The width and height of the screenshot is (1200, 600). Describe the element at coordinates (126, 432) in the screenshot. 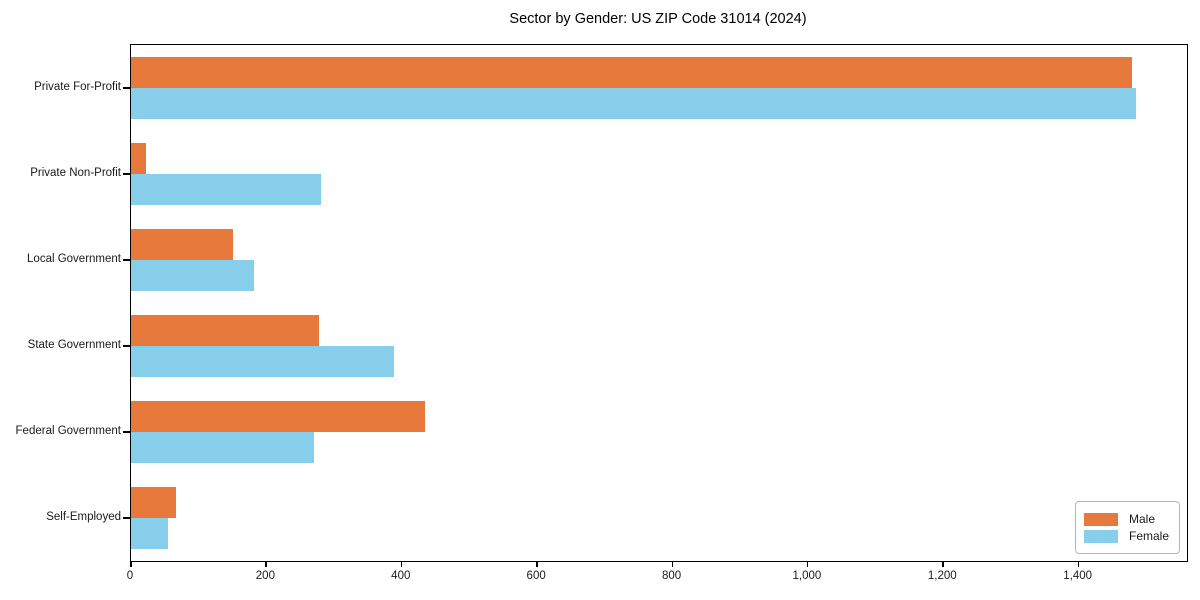

I see `y-tick-federal-government` at that location.